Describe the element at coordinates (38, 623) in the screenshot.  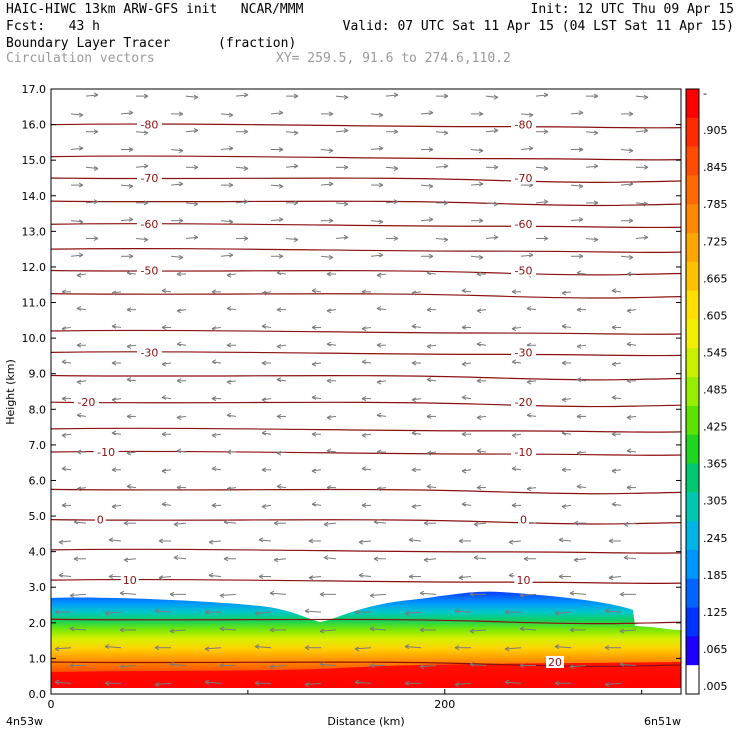
I see `y-tick-label: 2.0` at that location.